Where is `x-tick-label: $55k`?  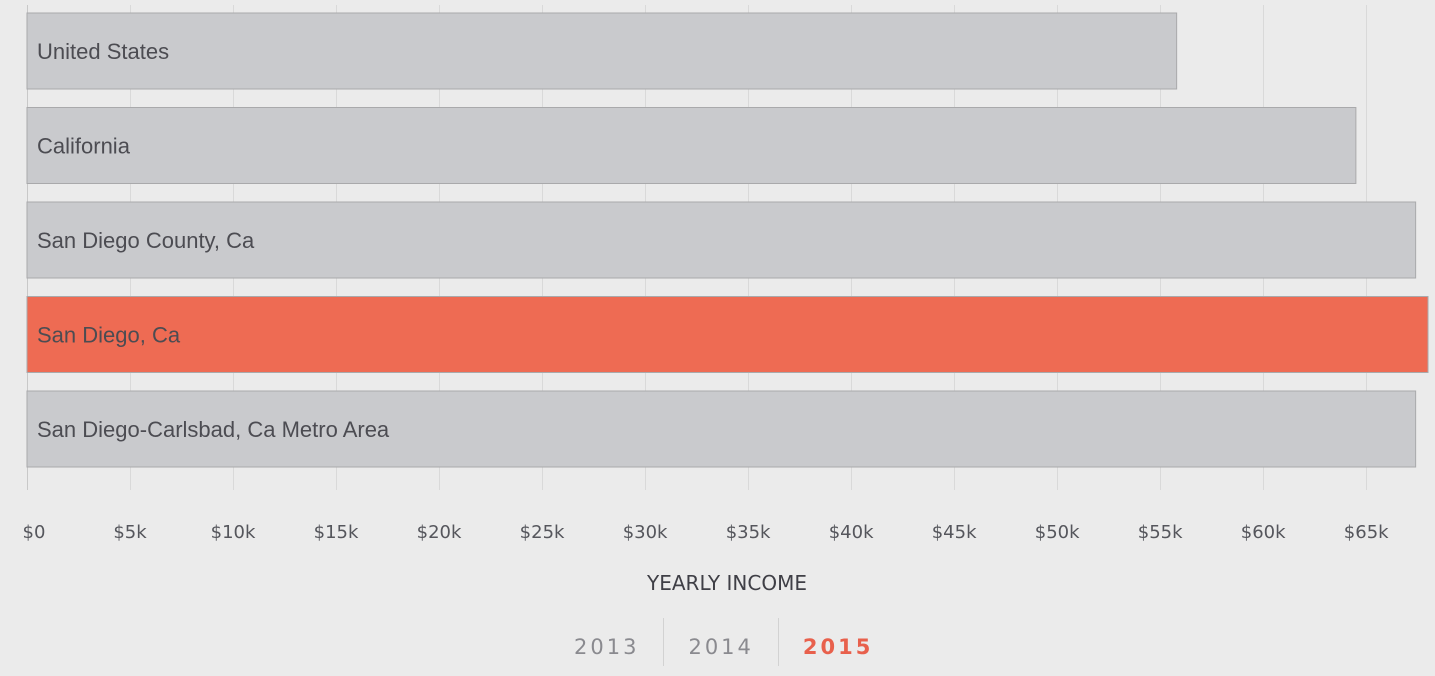 x-tick-label: $55k is located at coordinates (1160, 532).